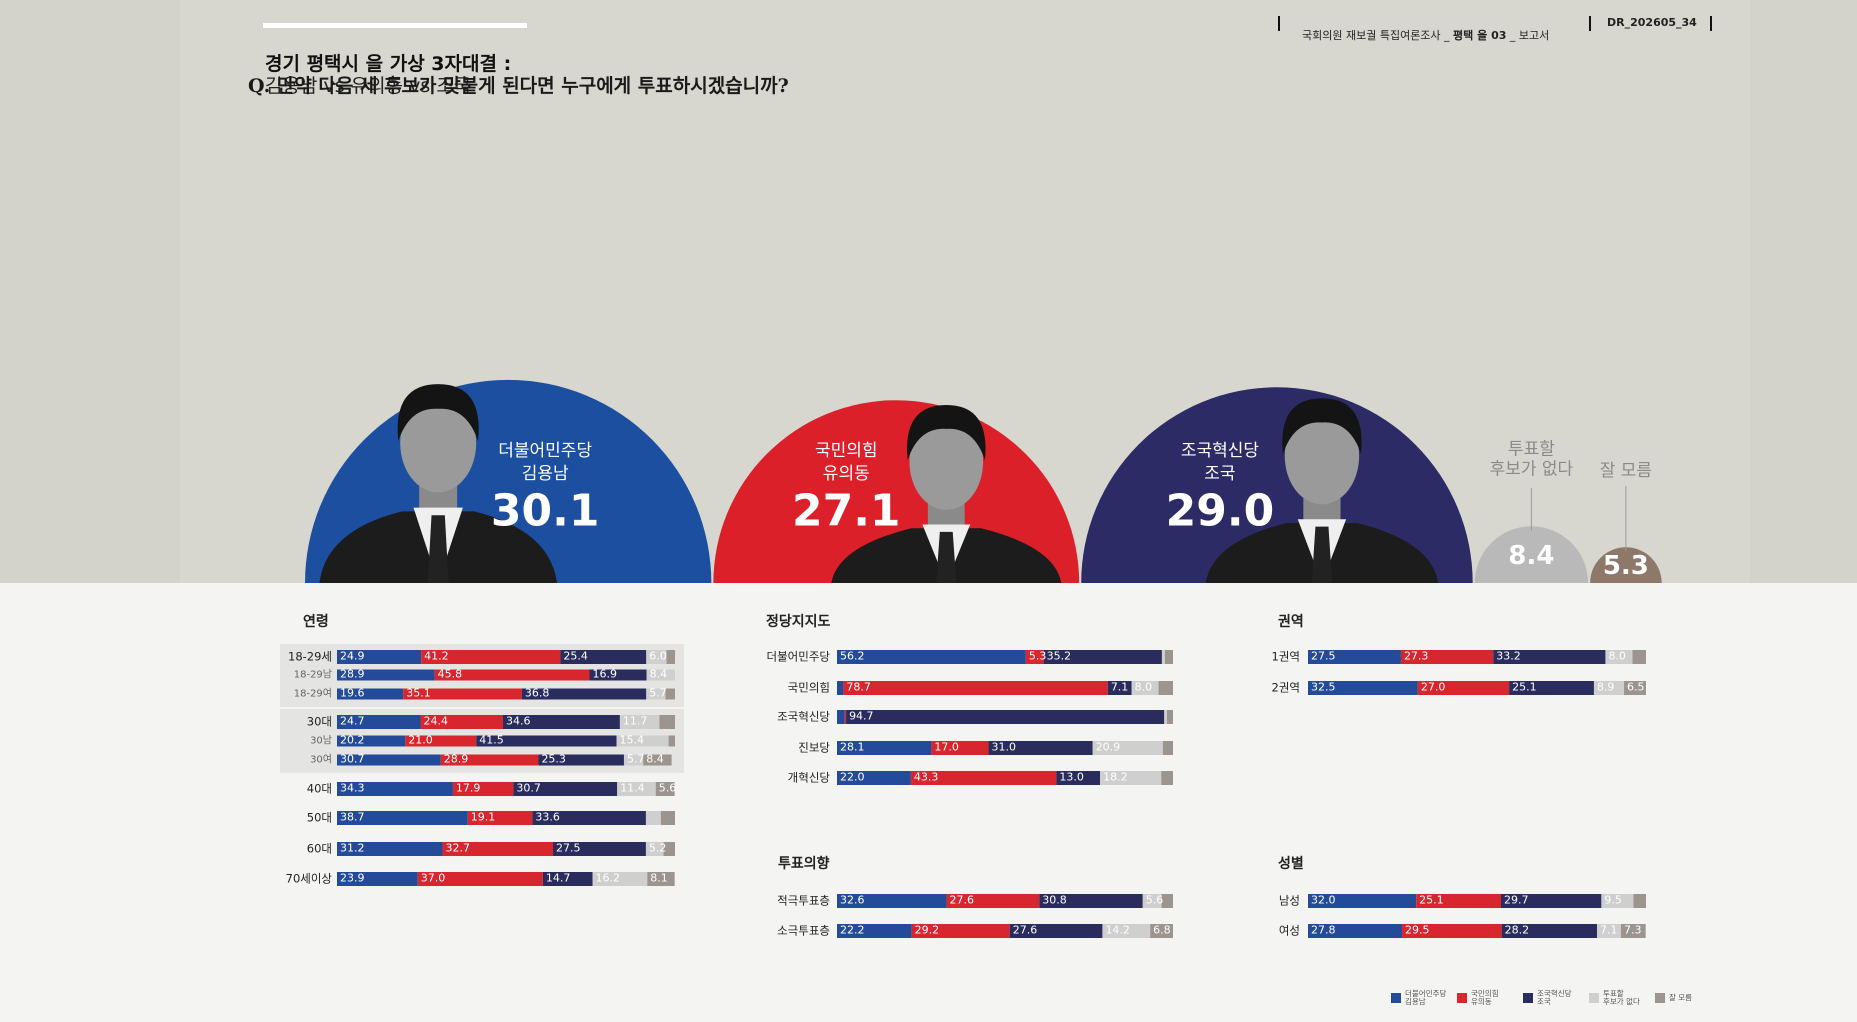 The image size is (1857, 1022). I want to click on title: 경기 평택시 을 가상 3자대결 :, so click(388, 64).